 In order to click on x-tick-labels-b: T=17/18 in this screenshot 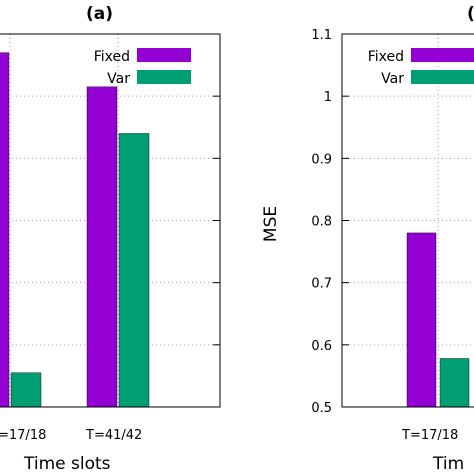, I will do `click(429, 435)`.